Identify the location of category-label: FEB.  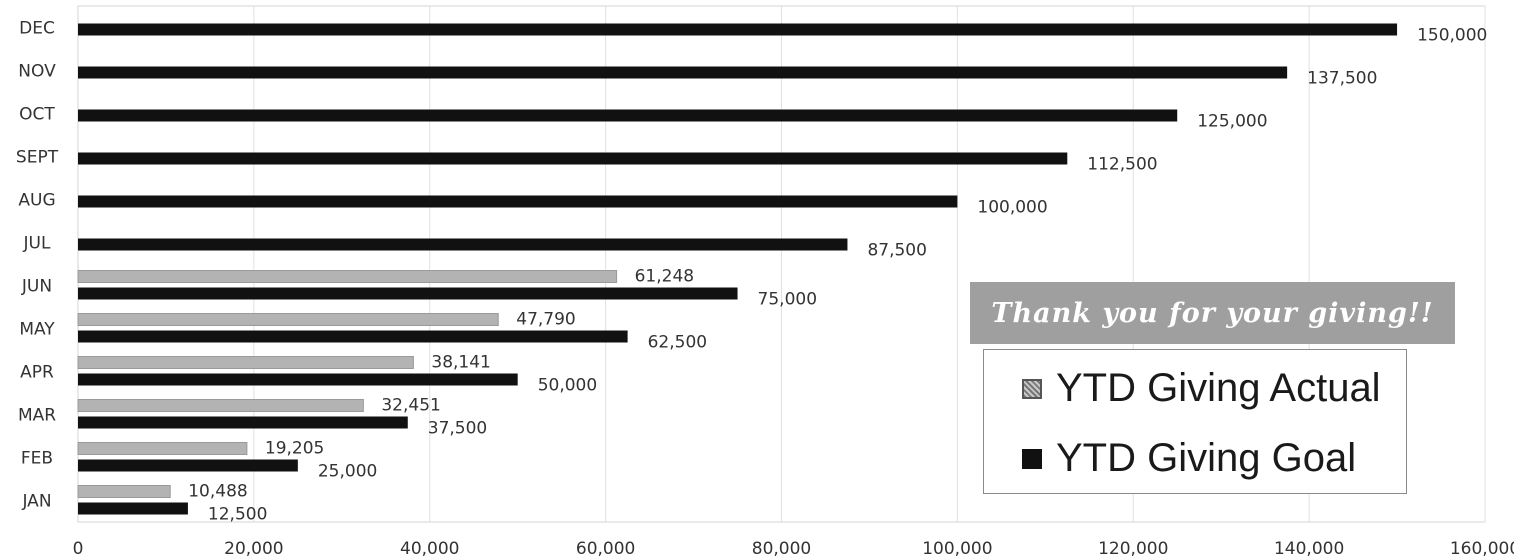
(37, 459).